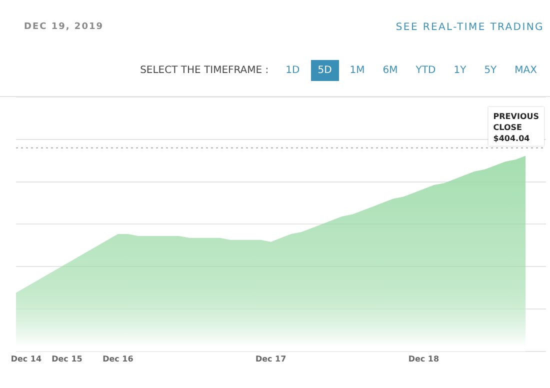 The height and width of the screenshot is (388, 550). I want to click on text: MAX, so click(526, 71).